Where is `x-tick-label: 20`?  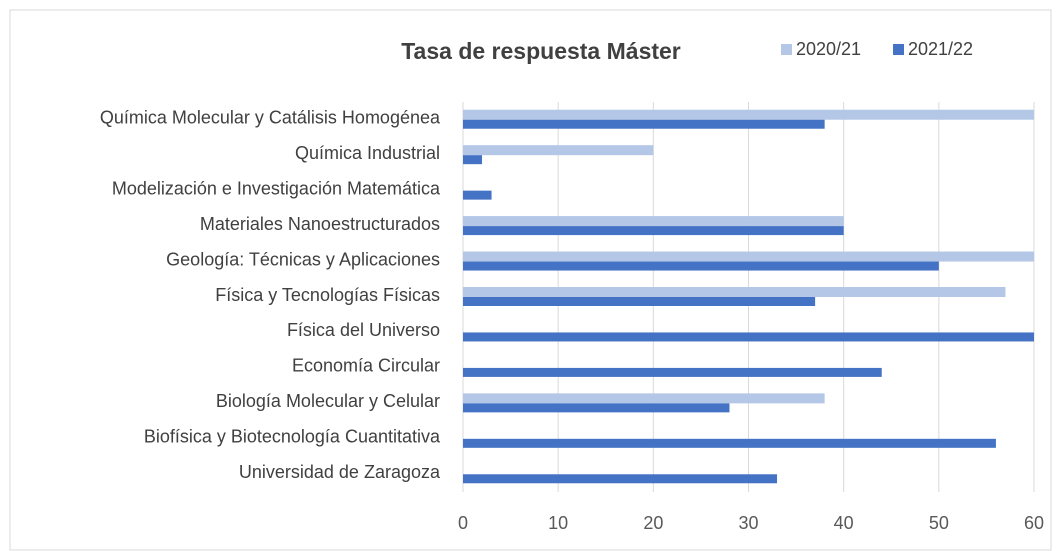
x-tick-label: 20 is located at coordinates (653, 523).